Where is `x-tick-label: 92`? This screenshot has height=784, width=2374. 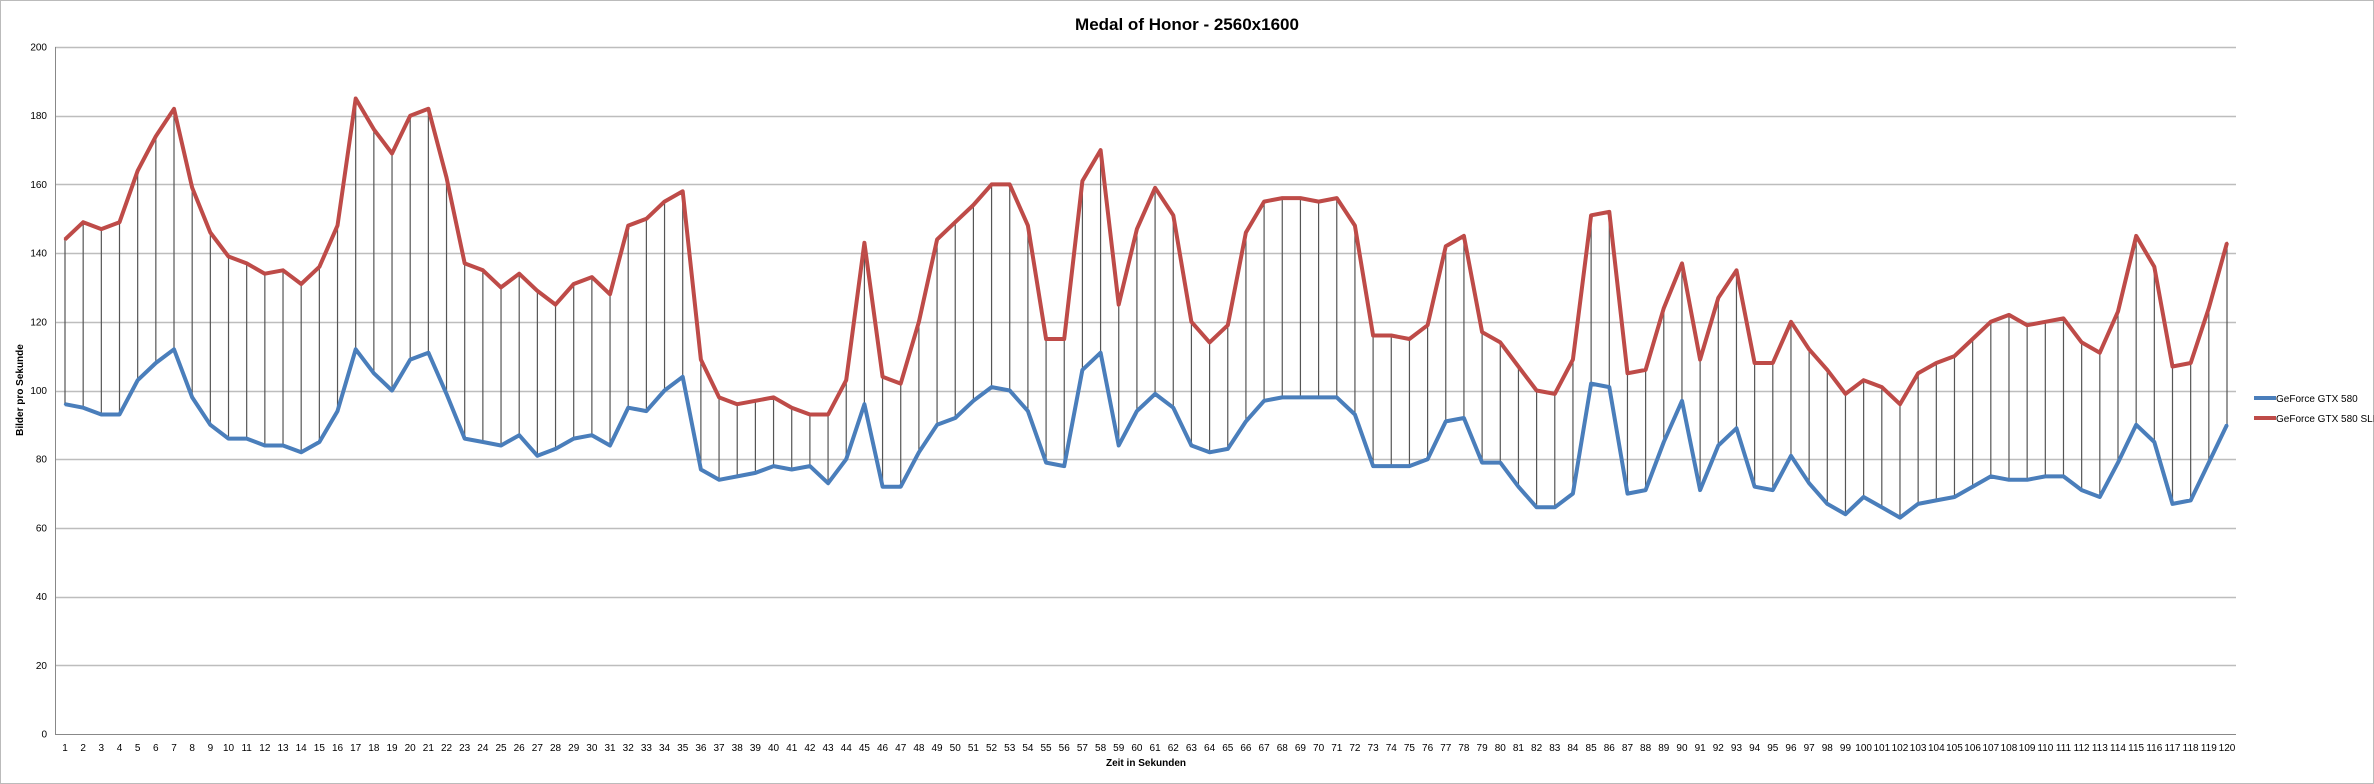
x-tick-label: 92 is located at coordinates (1719, 748).